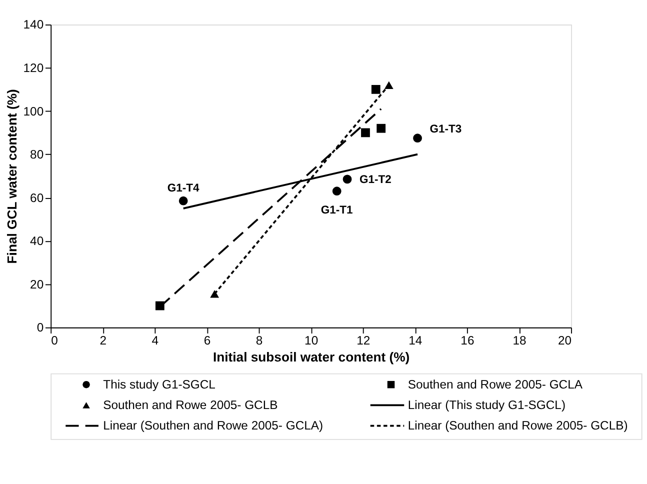 The image size is (647, 484). I want to click on x-tick-label: 2, so click(103, 341).